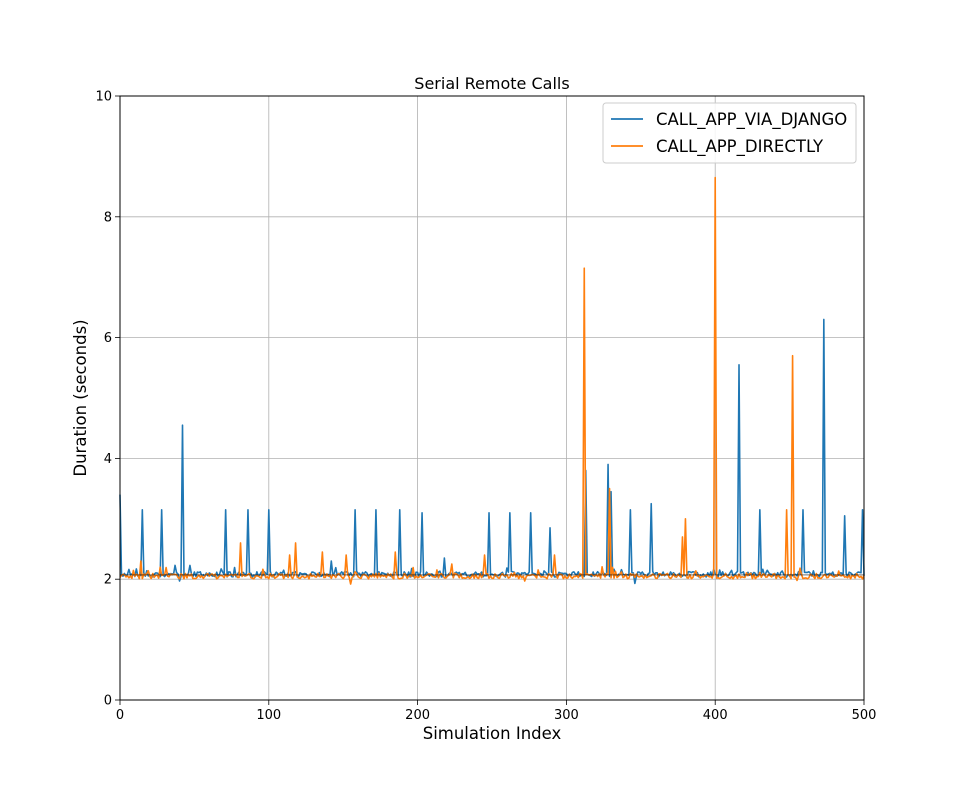  I want to click on legend-label: CALL_APP_VIA_DJANGO, so click(751, 120).